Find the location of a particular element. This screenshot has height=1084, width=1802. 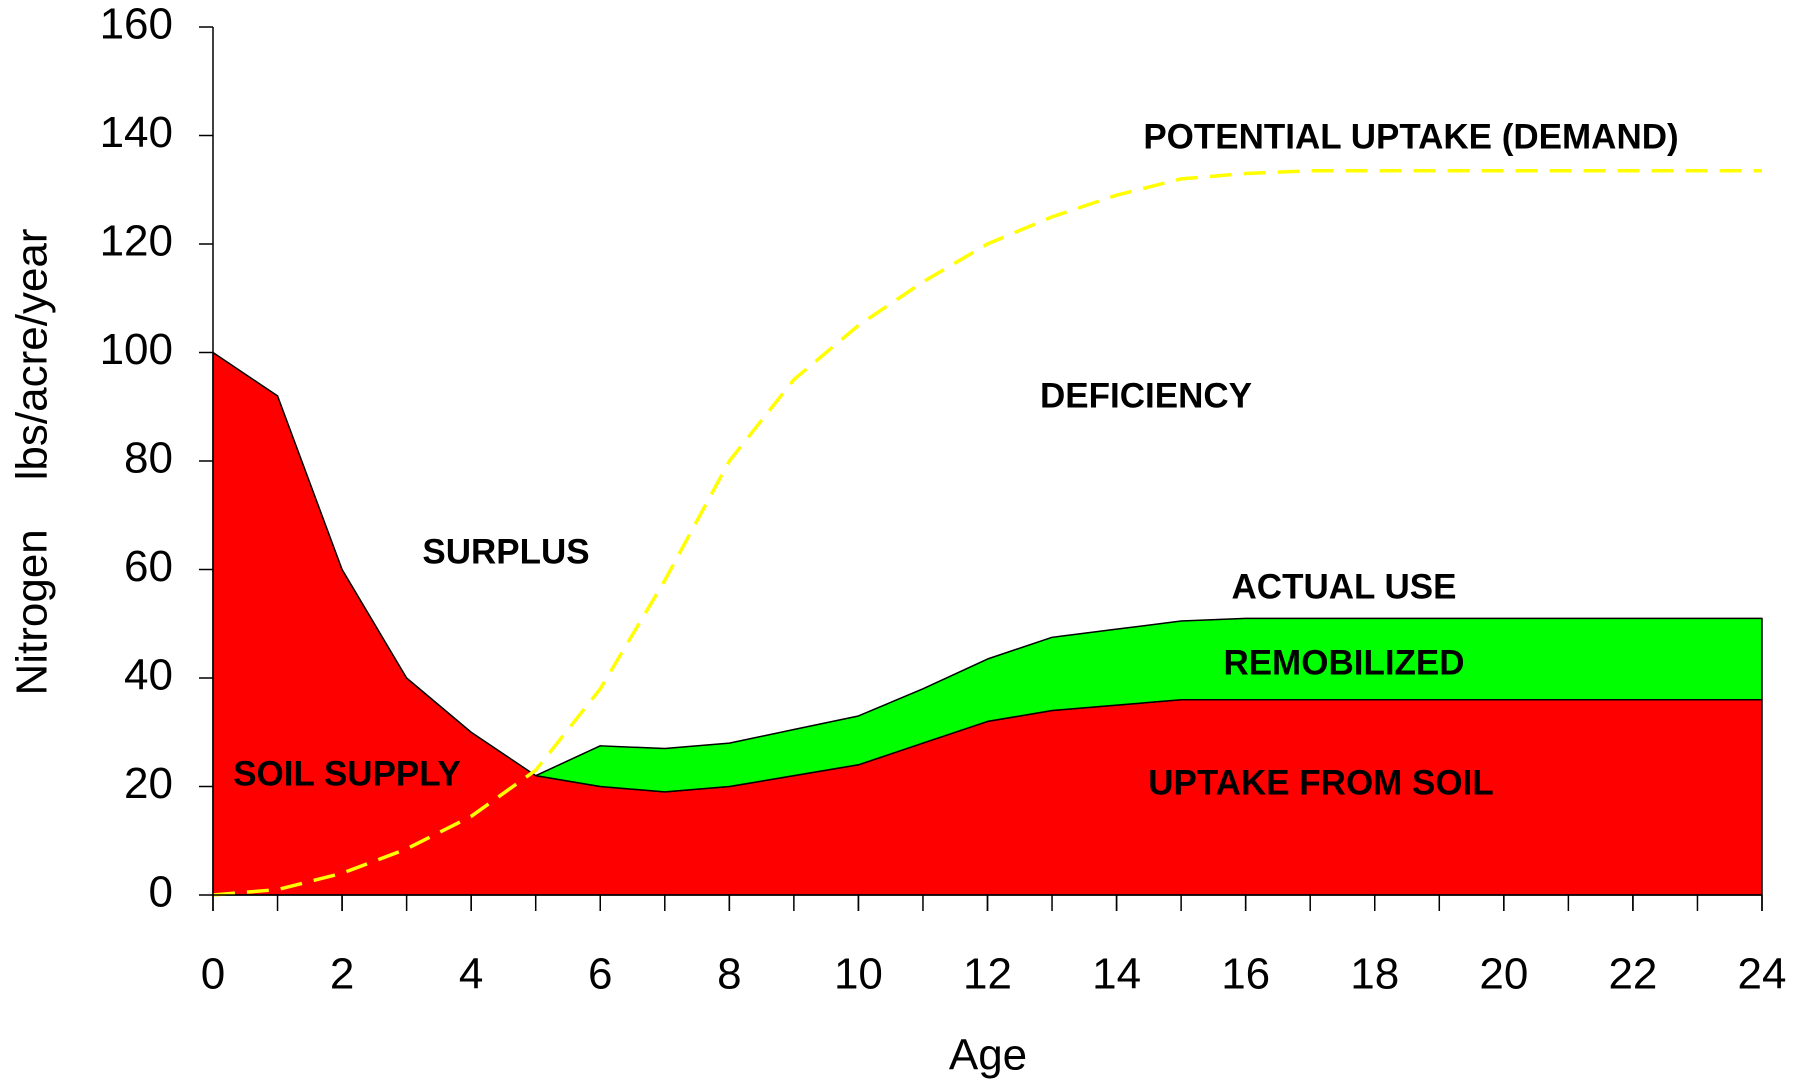

x-tick-label: 22 is located at coordinates (1632, 974).